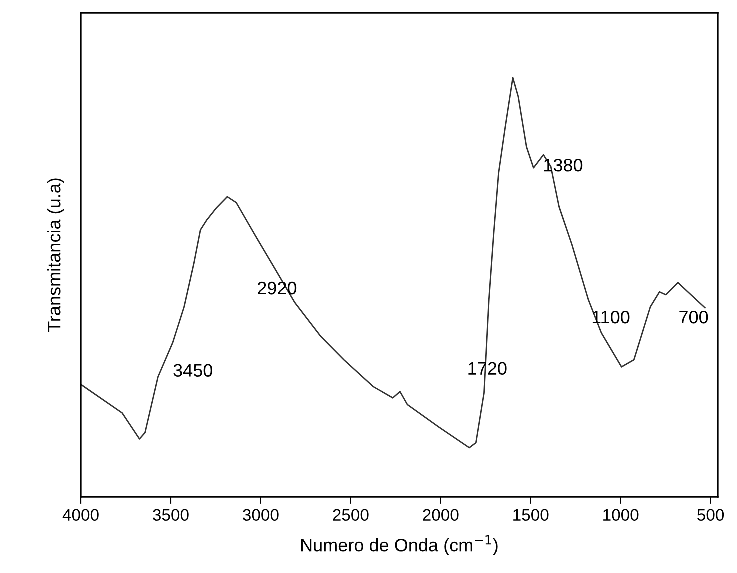 The height and width of the screenshot is (573, 737). I want to click on x-tick-label: 500, so click(711, 515).